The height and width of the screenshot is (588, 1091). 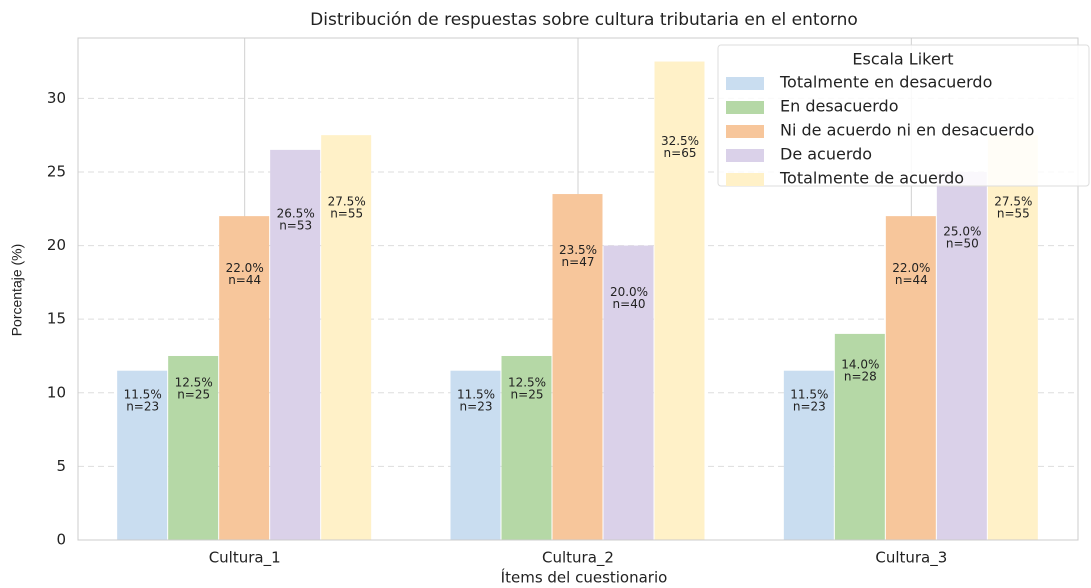 What do you see at coordinates (56, 245) in the screenshot?
I see `y-tick-label: 20` at bounding box center [56, 245].